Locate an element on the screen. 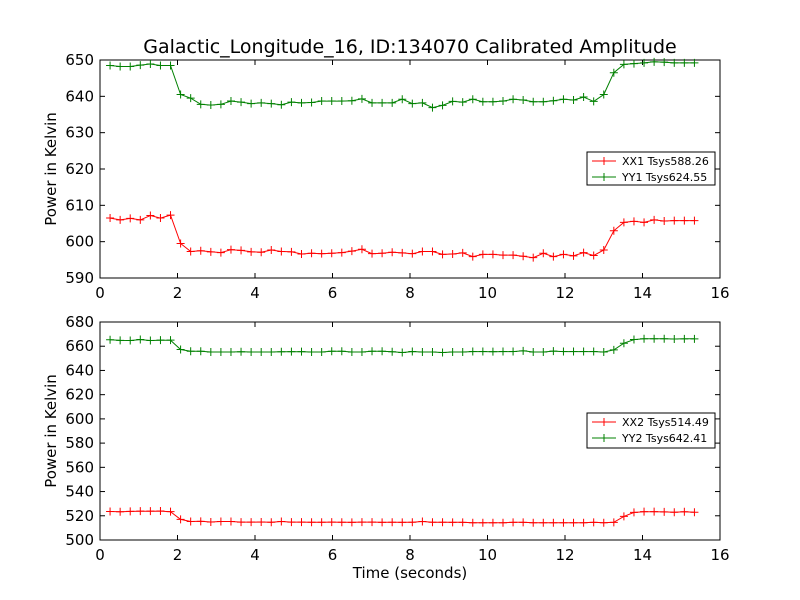  legend-label: XX1 Tsys588.26 is located at coordinates (665, 161).